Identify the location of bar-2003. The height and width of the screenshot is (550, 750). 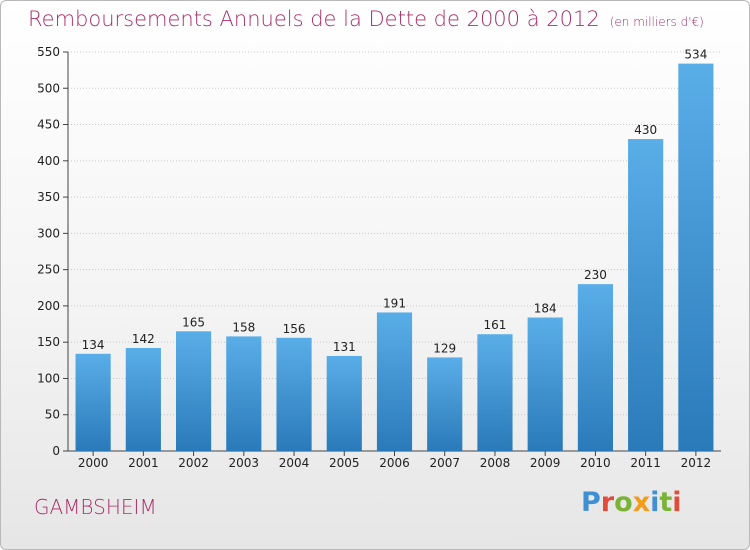
(244, 393).